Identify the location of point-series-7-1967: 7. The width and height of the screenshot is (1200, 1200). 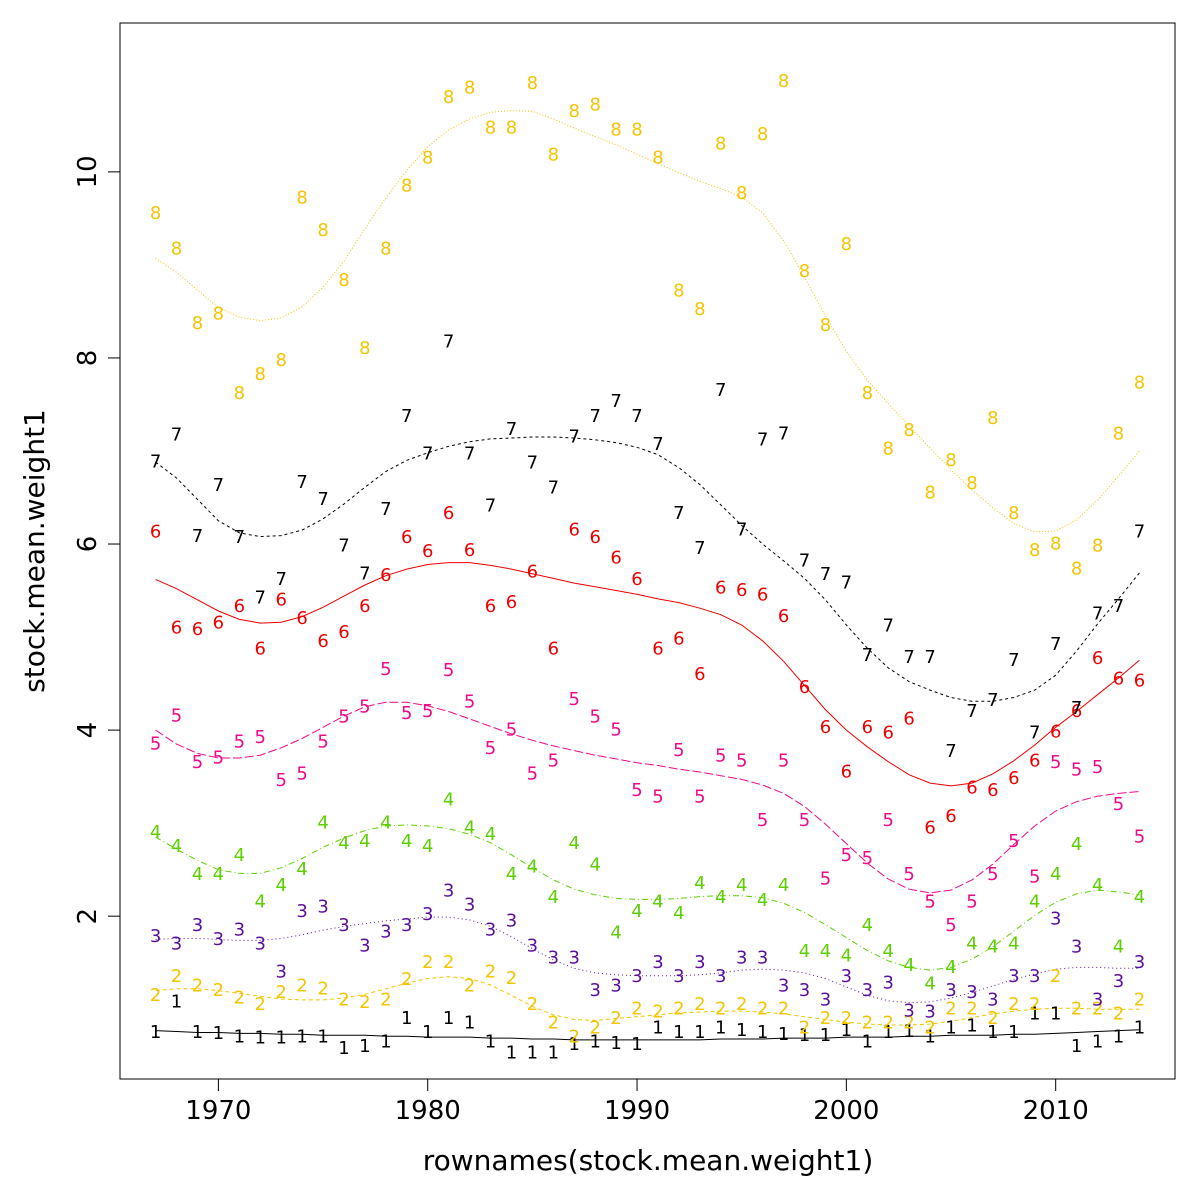
(155, 462).